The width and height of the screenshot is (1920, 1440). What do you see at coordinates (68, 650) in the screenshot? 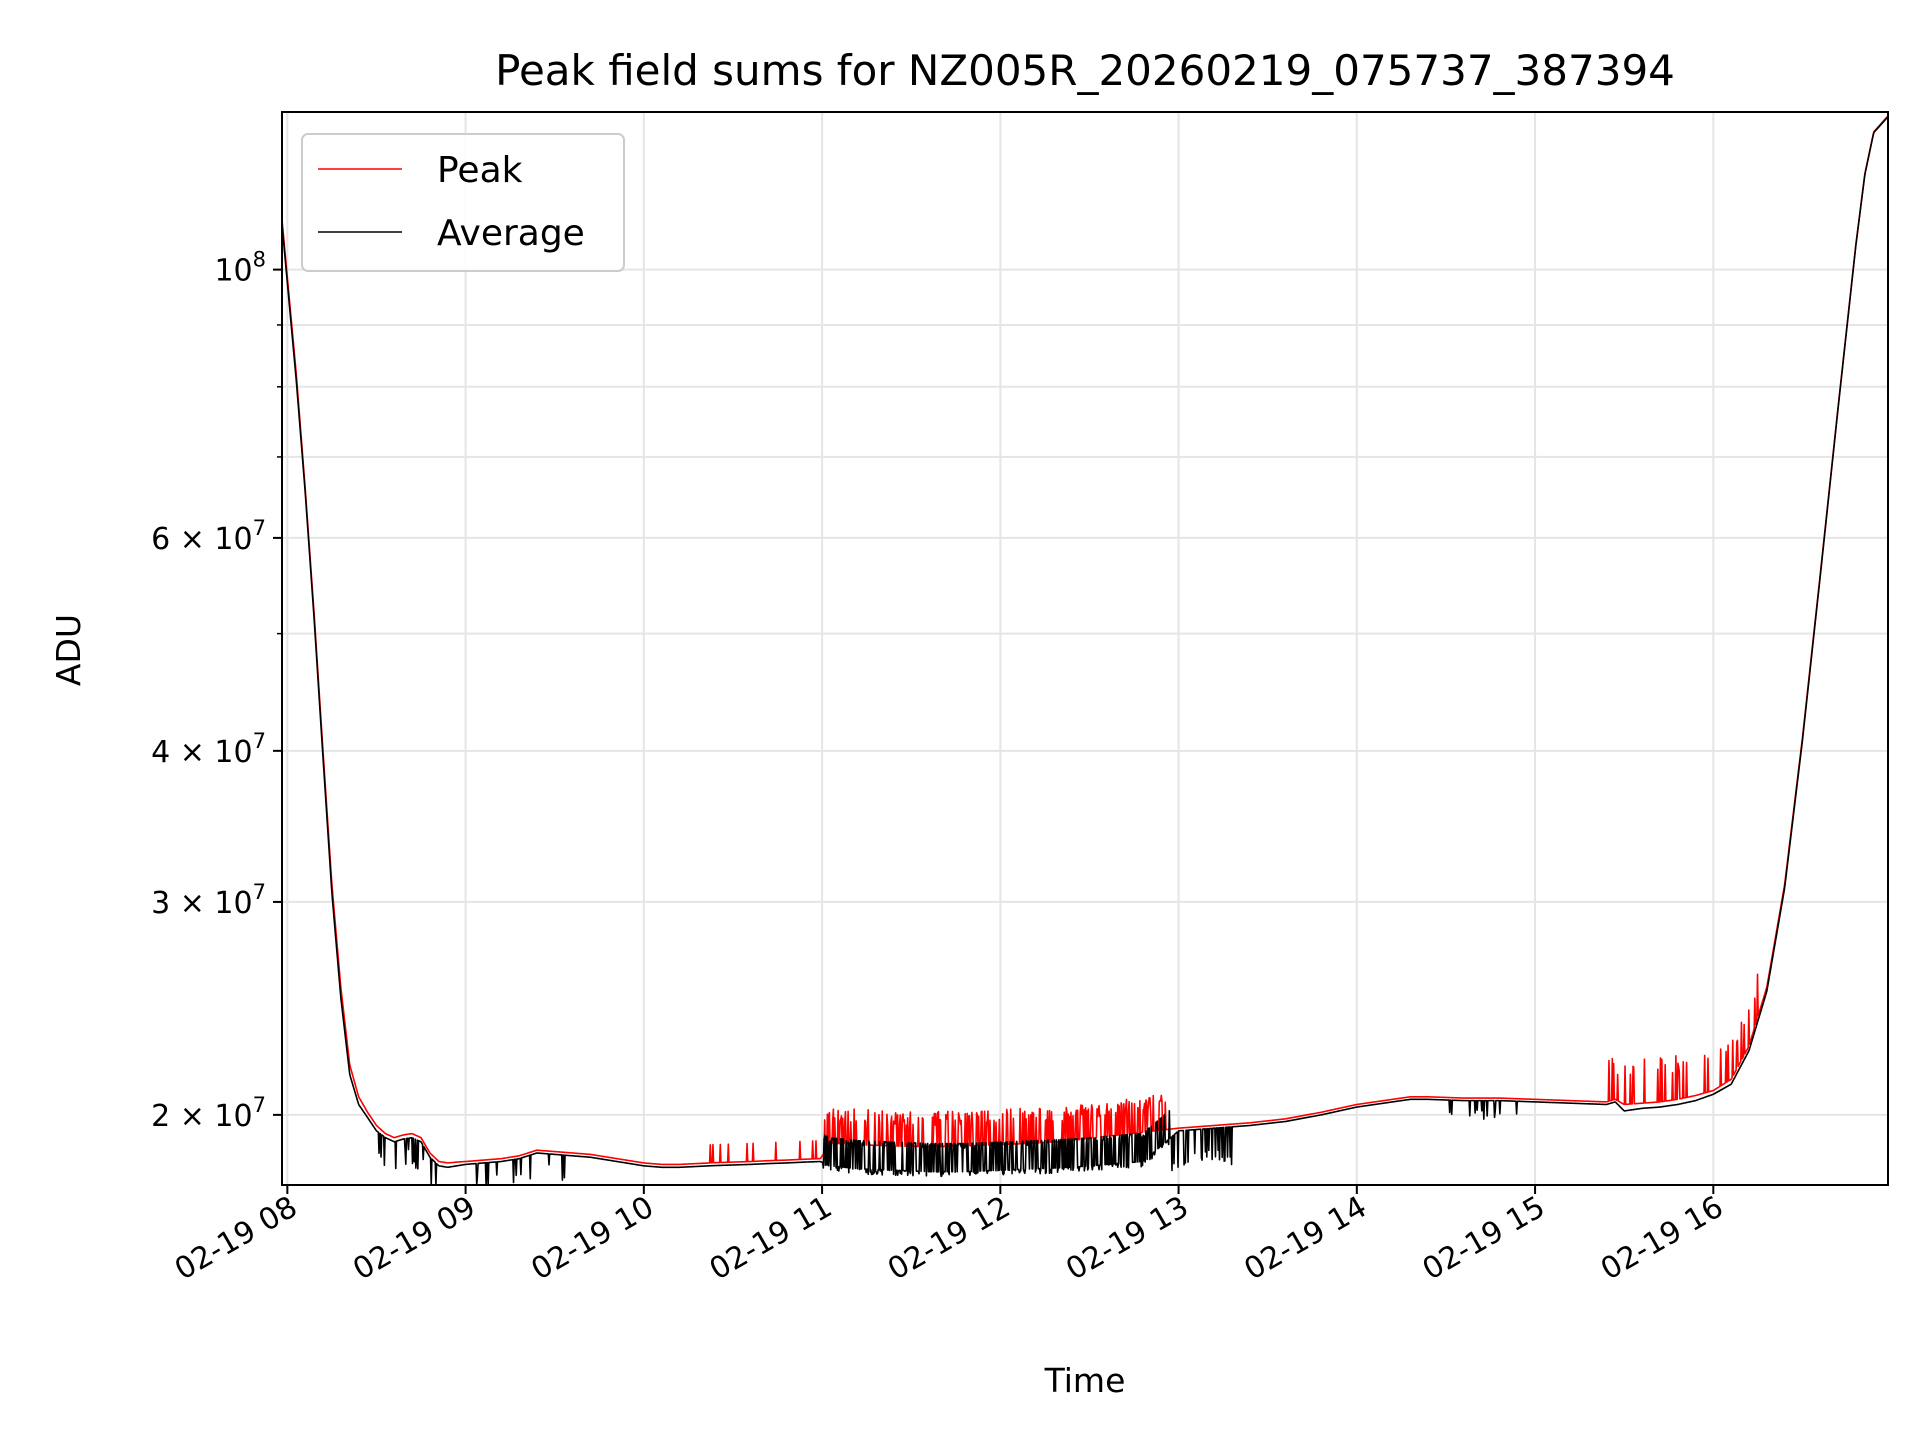
I see `y-axis-label: ADU` at bounding box center [68, 650].